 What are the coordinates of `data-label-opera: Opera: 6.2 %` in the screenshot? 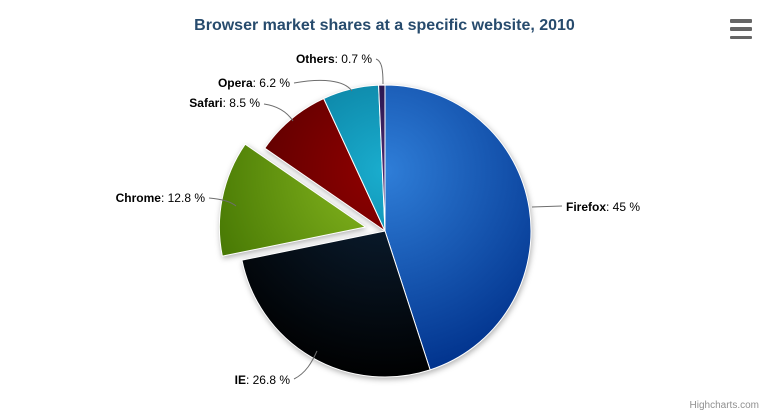 It's located at (254, 83).